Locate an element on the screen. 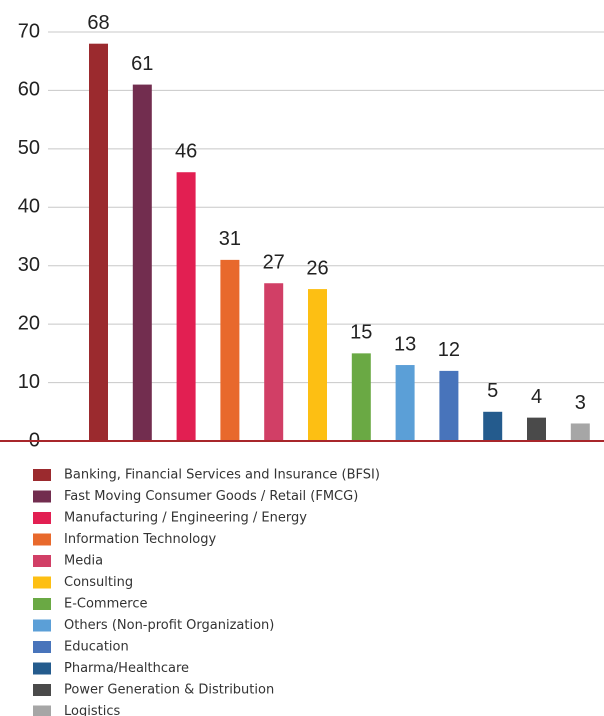  data-label: 61 is located at coordinates (142, 64).